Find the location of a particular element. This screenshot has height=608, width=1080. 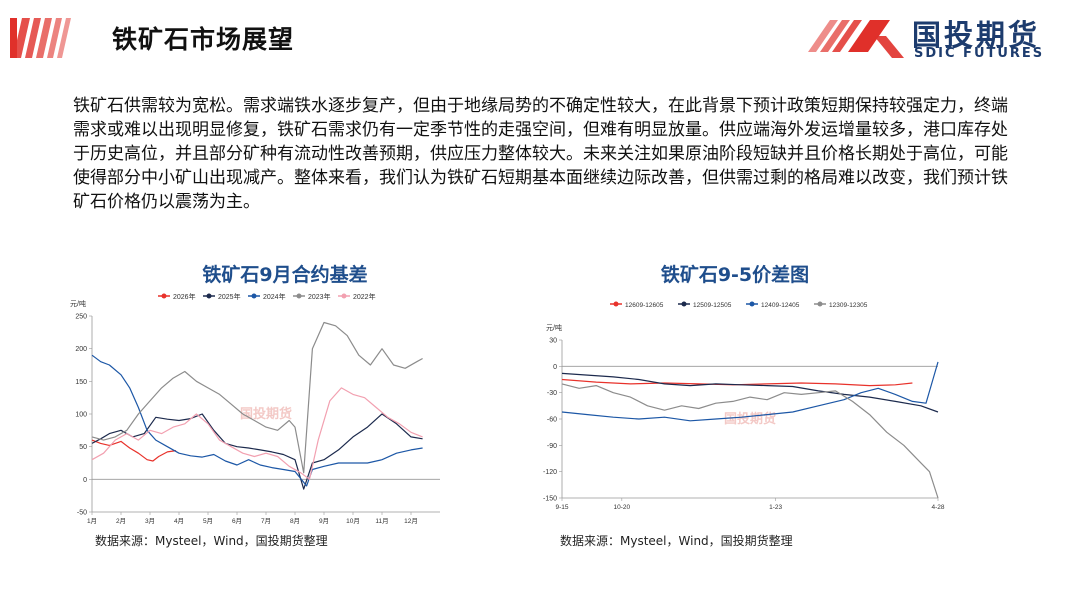

series-line-2022年 is located at coordinates (257, 433).